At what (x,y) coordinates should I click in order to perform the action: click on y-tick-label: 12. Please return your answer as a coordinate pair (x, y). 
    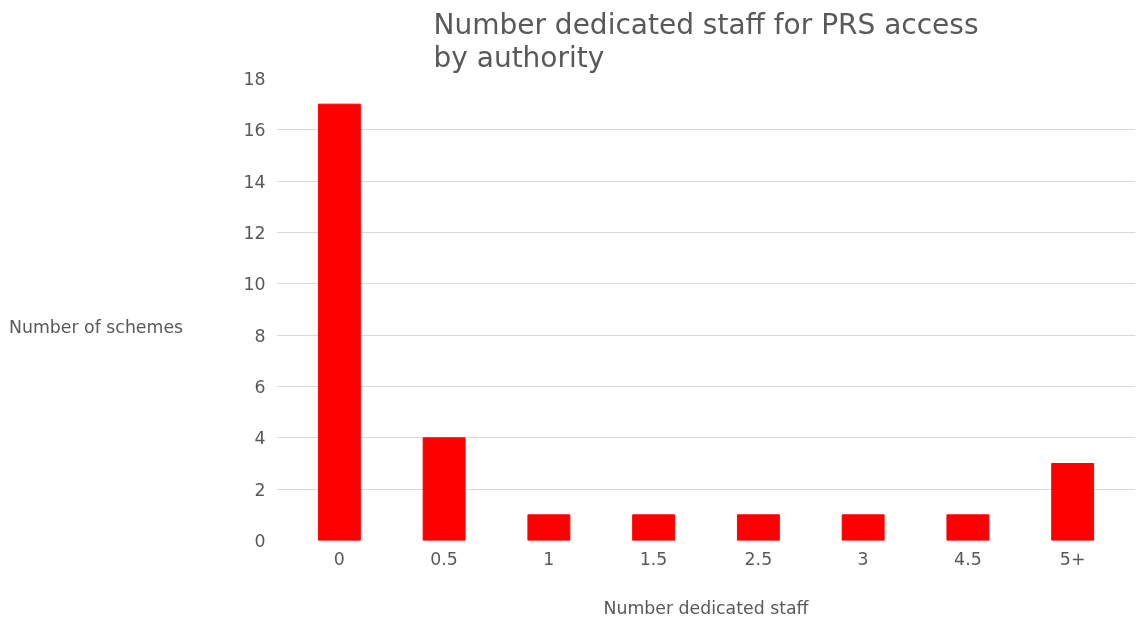
    Looking at the image, I should click on (254, 233).